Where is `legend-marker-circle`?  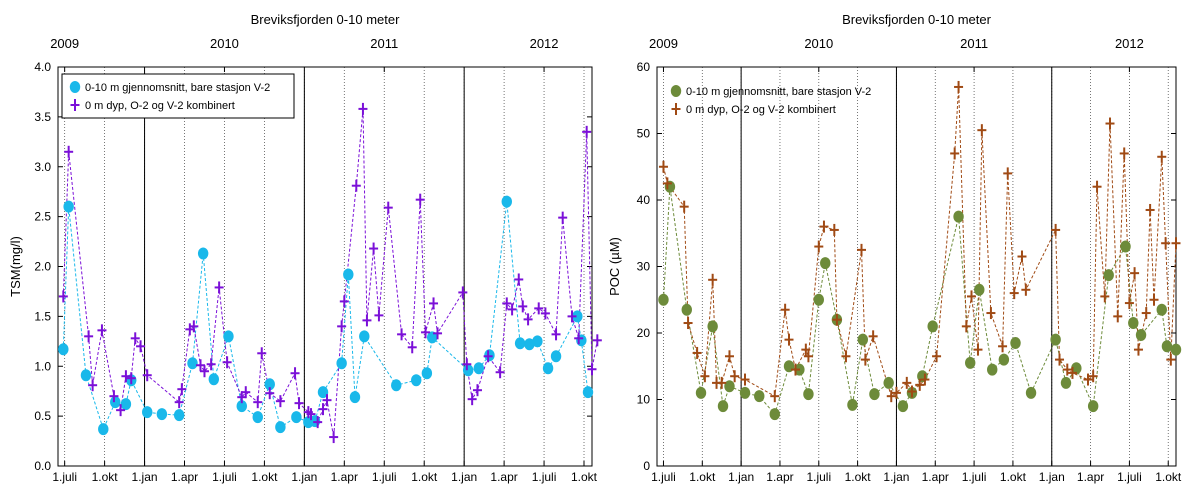
legend-marker-circle is located at coordinates (676, 91).